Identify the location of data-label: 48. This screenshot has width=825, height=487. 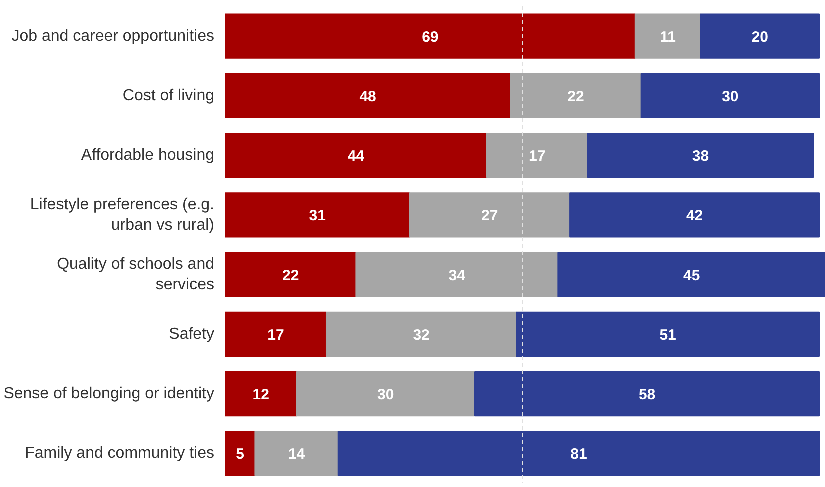
(368, 97).